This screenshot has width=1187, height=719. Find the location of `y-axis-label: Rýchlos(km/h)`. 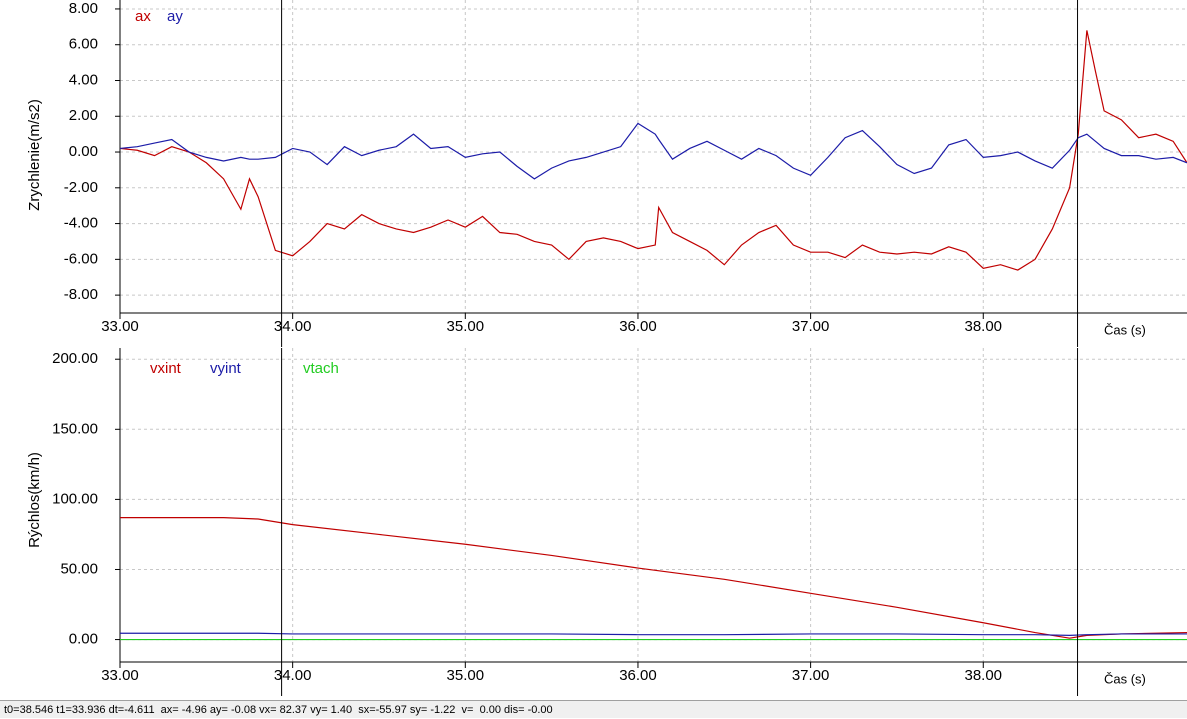

y-axis-label: Rýchlos(km/h) is located at coordinates (34, 500).